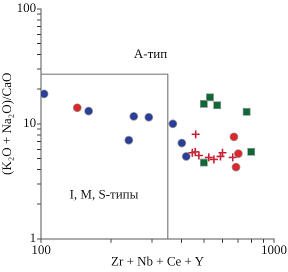  I want to click on y-axis-title: (K₂O + Na₂O)/CaO, so click(7, 123).